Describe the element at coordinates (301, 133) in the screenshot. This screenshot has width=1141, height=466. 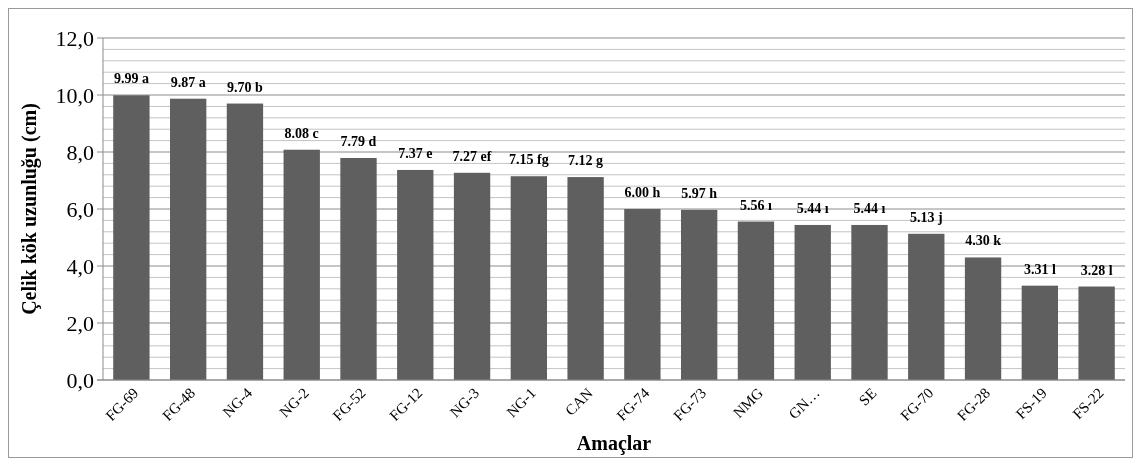
I see `data-label: 8.08 c` at that location.